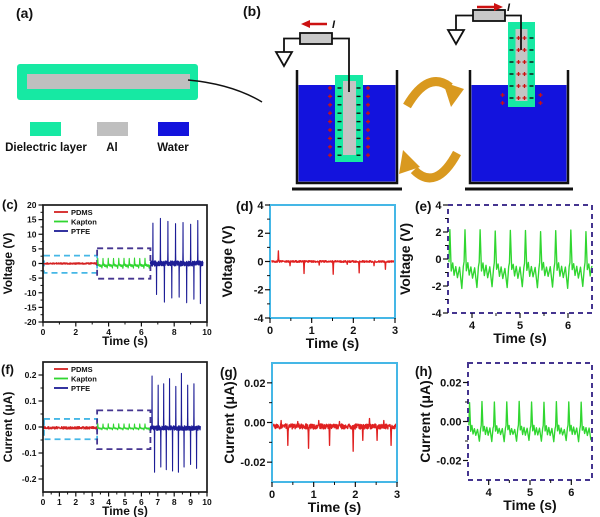 The image size is (600, 517). Describe the element at coordinates (252, 11) in the screenshot. I see `panel-b-label: (b)` at that location.